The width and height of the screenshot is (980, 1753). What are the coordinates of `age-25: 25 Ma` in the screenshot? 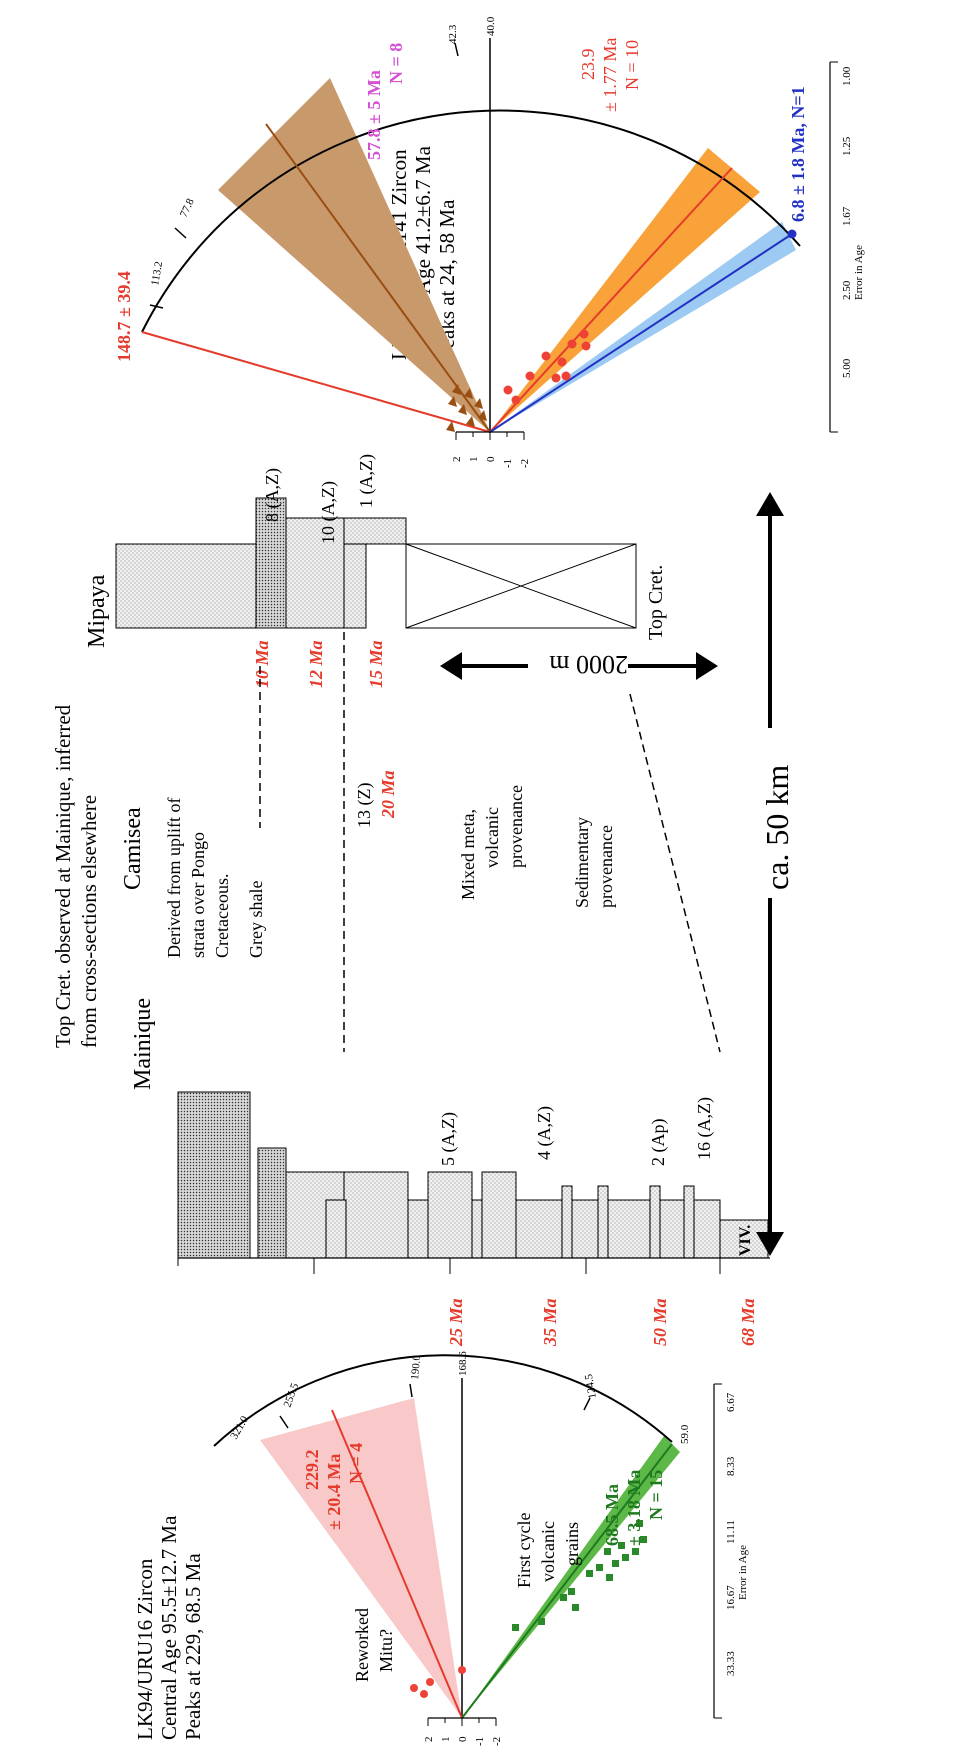 It's located at (456, 1322).